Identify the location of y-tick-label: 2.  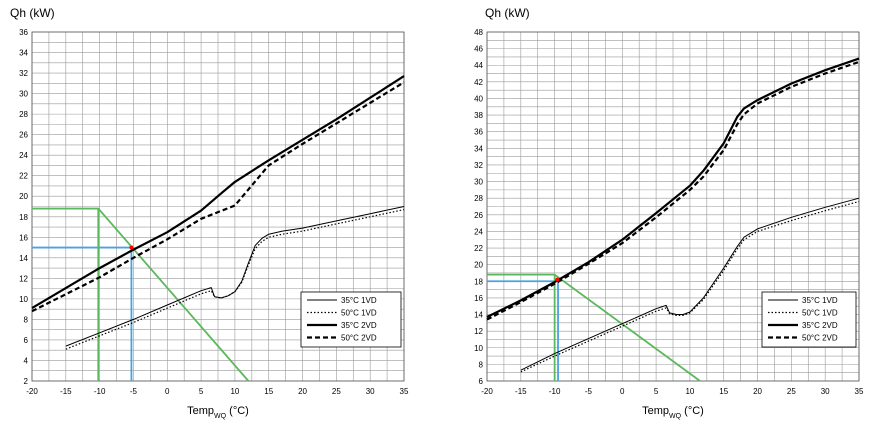
(26, 381).